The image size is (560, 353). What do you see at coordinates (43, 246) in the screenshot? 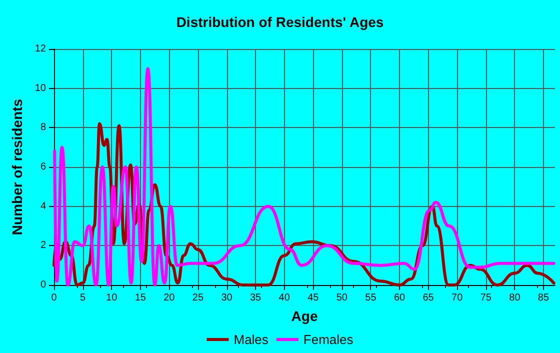
I see `y-tick-label: 2` at bounding box center [43, 246].